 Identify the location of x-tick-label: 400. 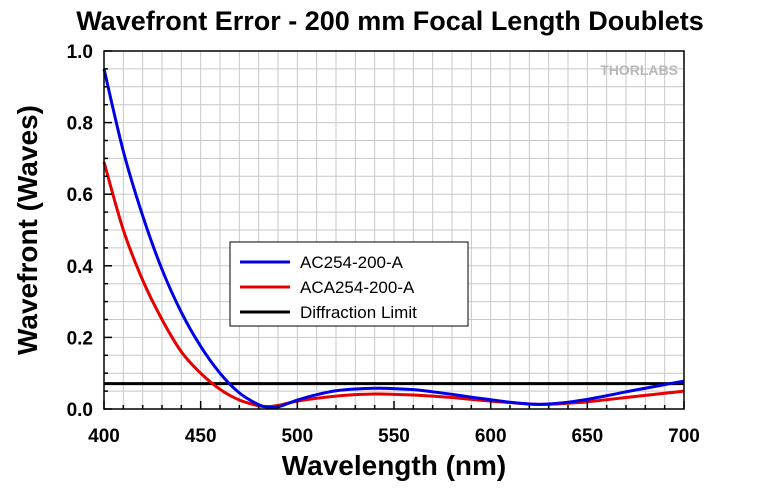
(104, 436).